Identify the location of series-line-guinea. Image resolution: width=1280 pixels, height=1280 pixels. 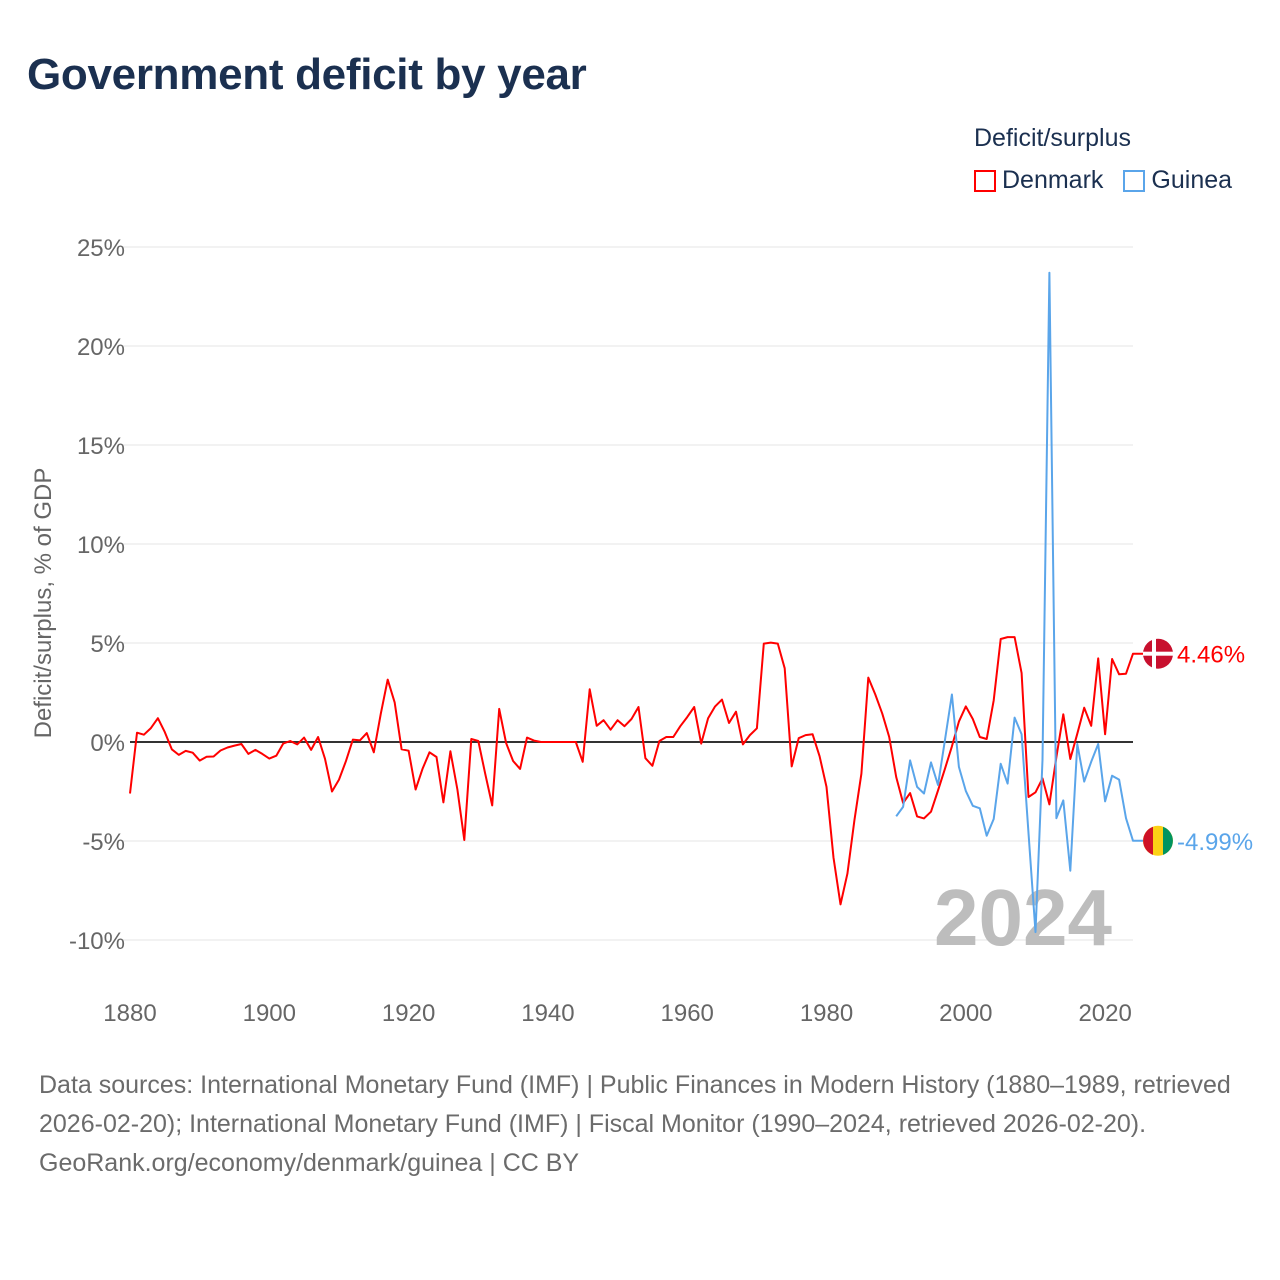
(1020, 602).